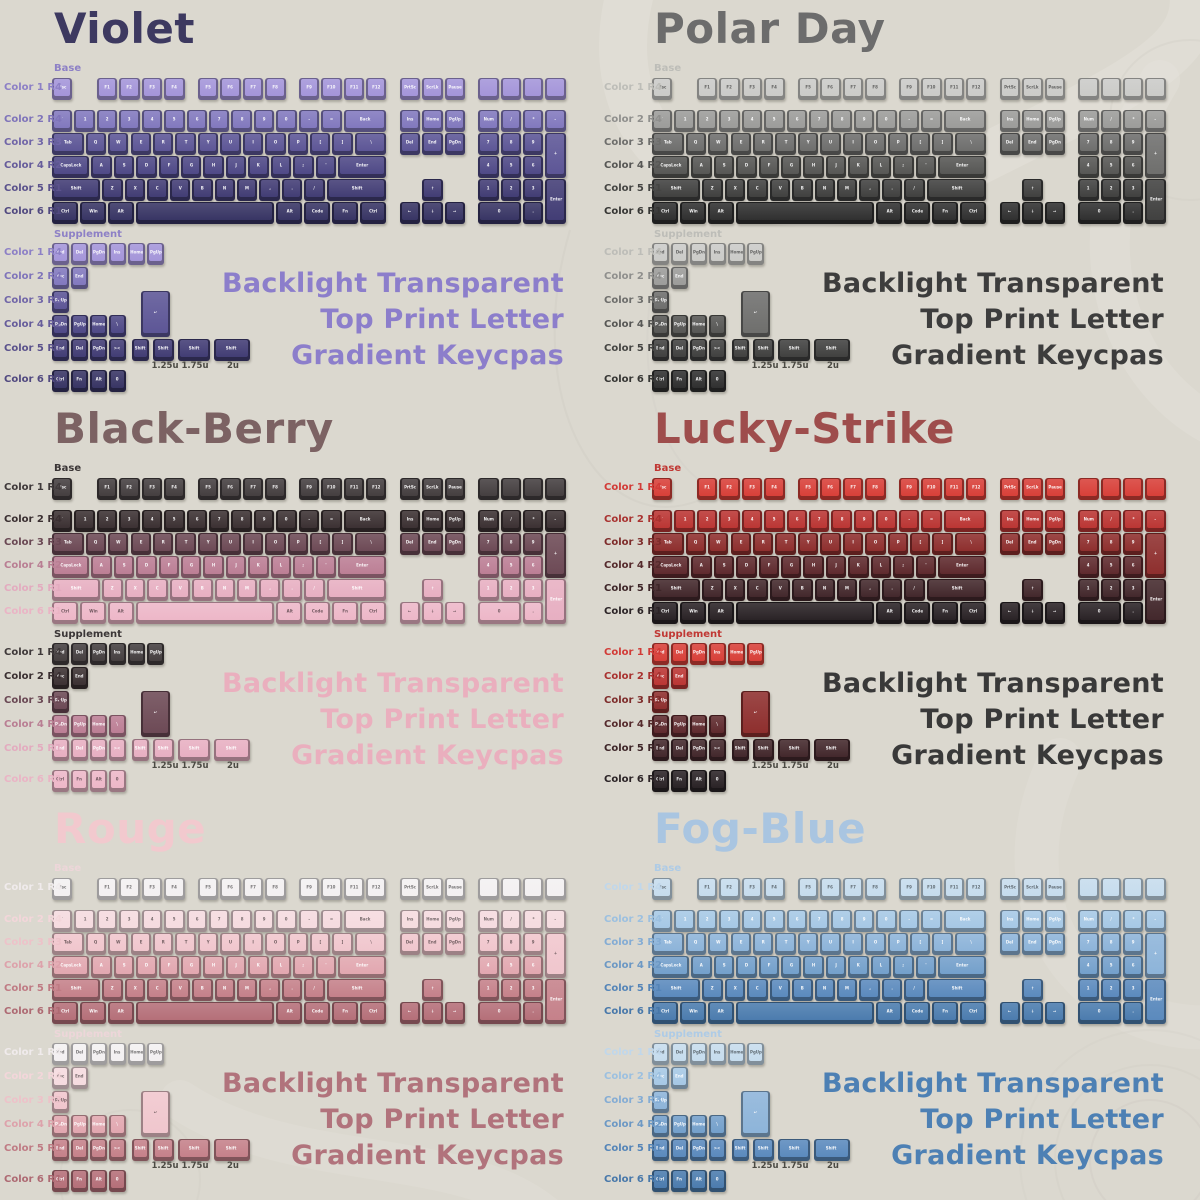 Image resolution: width=1200 pixels, height=1200 pixels. I want to click on keycap-top: F, so click(168, 565).